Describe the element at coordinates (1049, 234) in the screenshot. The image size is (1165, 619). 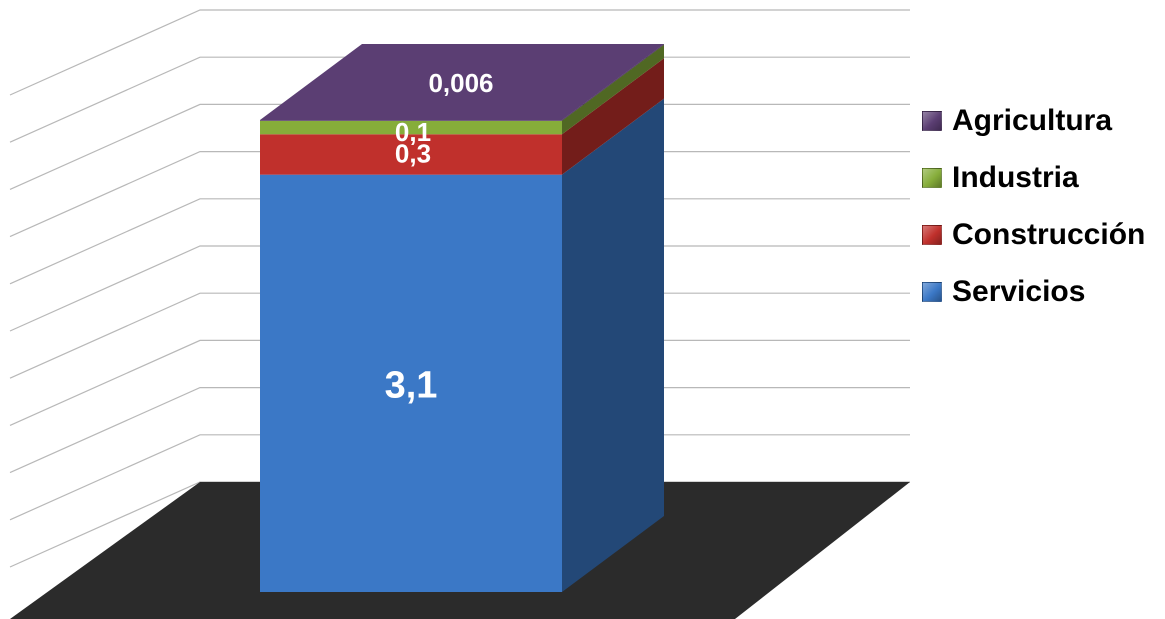
I see `legend-label: Construcción` at that location.